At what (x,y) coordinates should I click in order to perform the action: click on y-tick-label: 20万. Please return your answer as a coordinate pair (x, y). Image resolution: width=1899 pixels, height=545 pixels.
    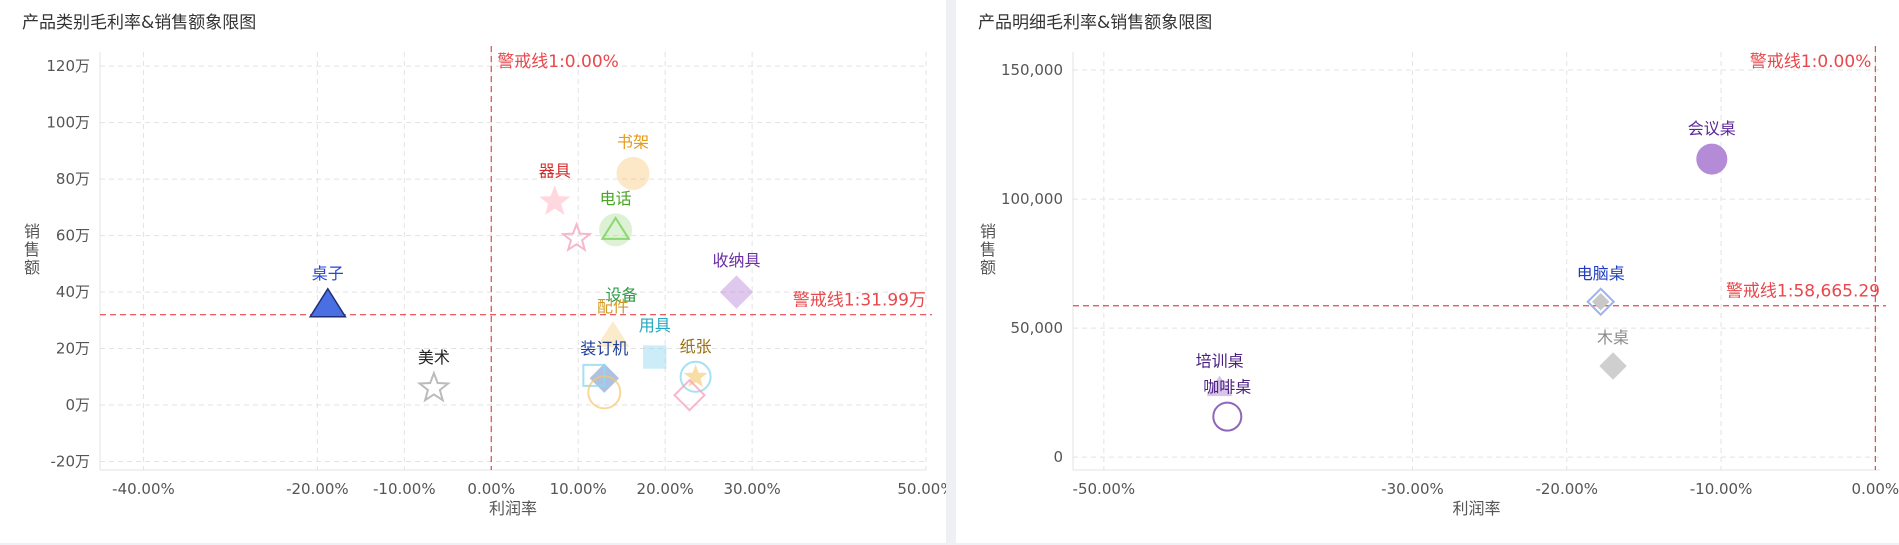
    Looking at the image, I should click on (73, 349).